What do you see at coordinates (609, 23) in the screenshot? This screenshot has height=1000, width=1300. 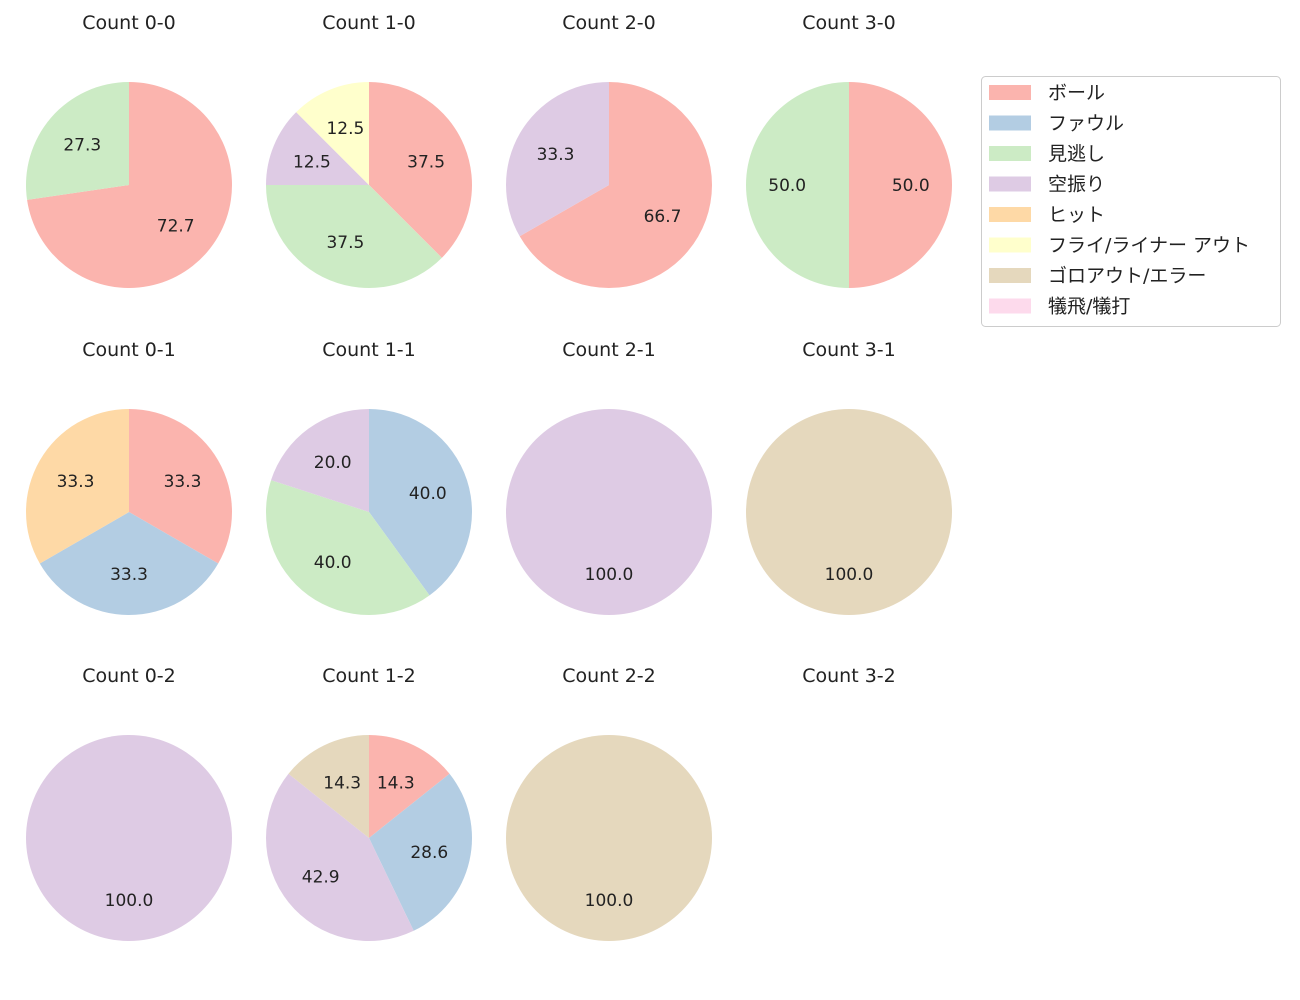 I see `pie-title: Count 2-0` at bounding box center [609, 23].